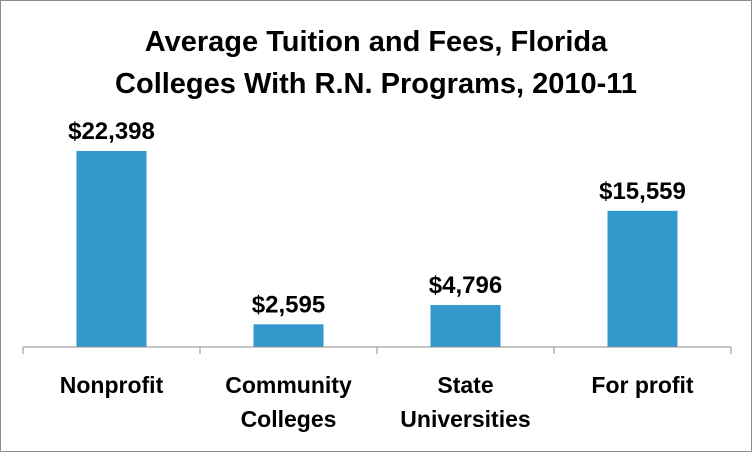 The image size is (752, 452). Describe the element at coordinates (111, 131) in the screenshot. I see `data-label: $22,398` at that location.